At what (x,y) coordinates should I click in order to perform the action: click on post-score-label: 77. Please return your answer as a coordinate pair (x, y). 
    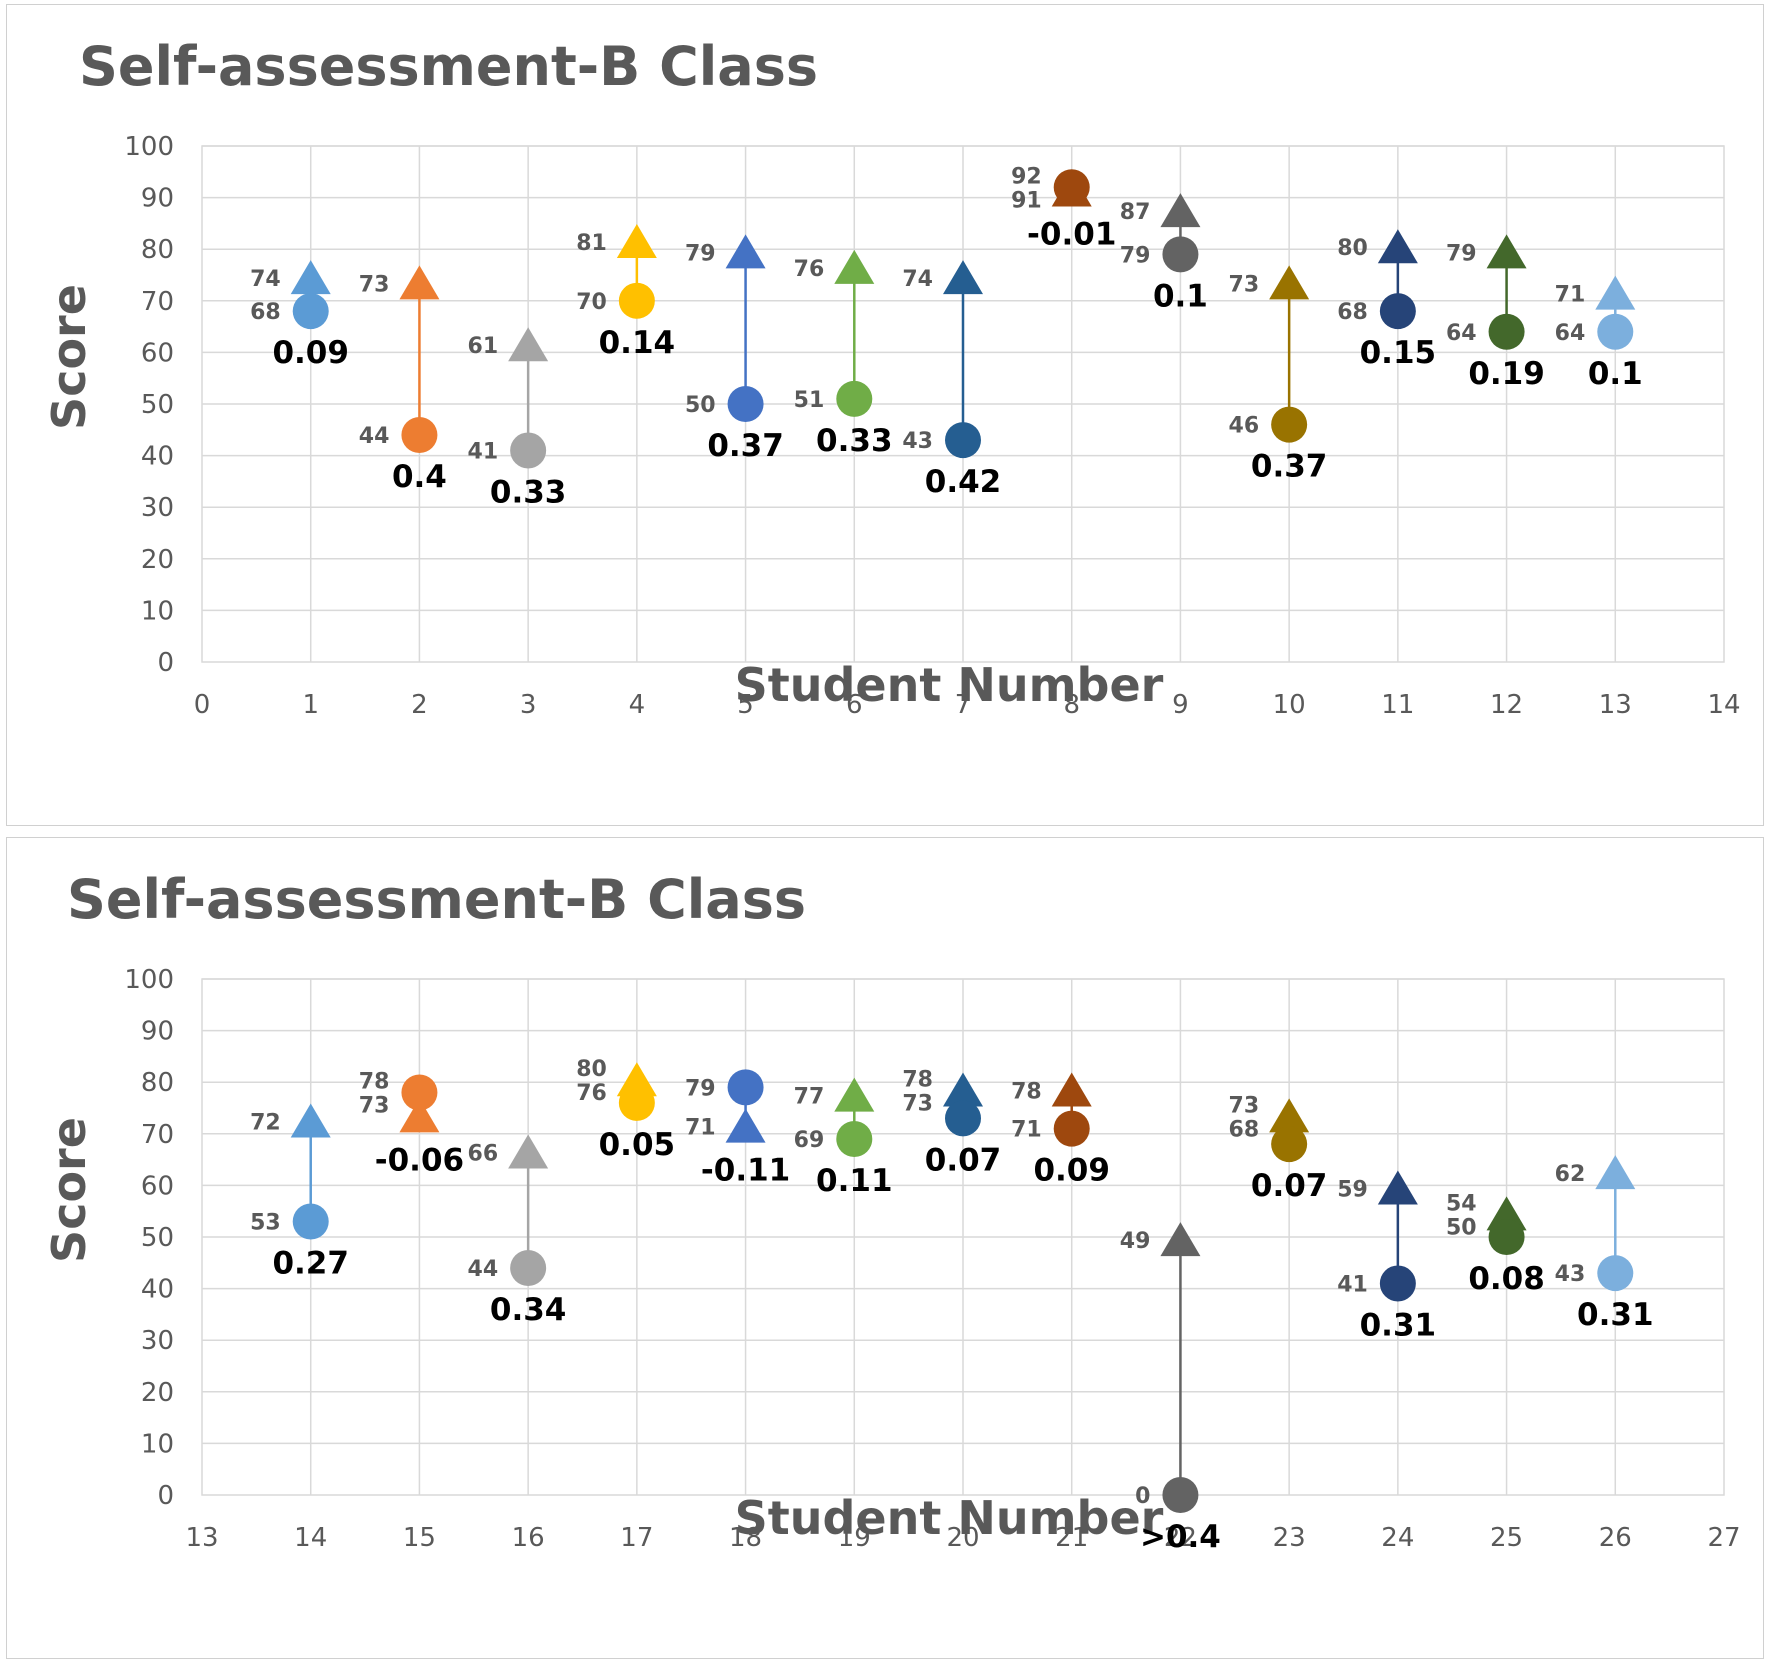
    Looking at the image, I should click on (809, 1097).